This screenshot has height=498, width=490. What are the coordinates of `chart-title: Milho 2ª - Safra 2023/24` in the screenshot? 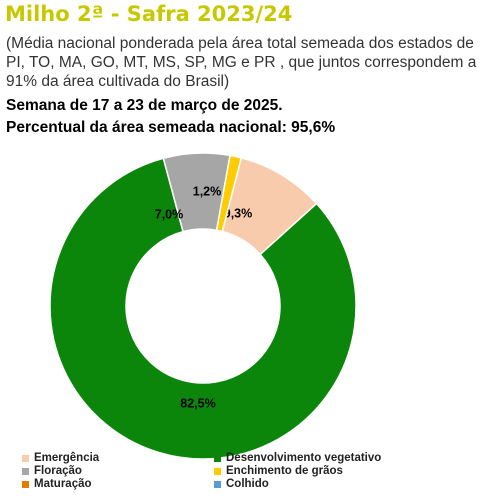 It's located at (149, 14).